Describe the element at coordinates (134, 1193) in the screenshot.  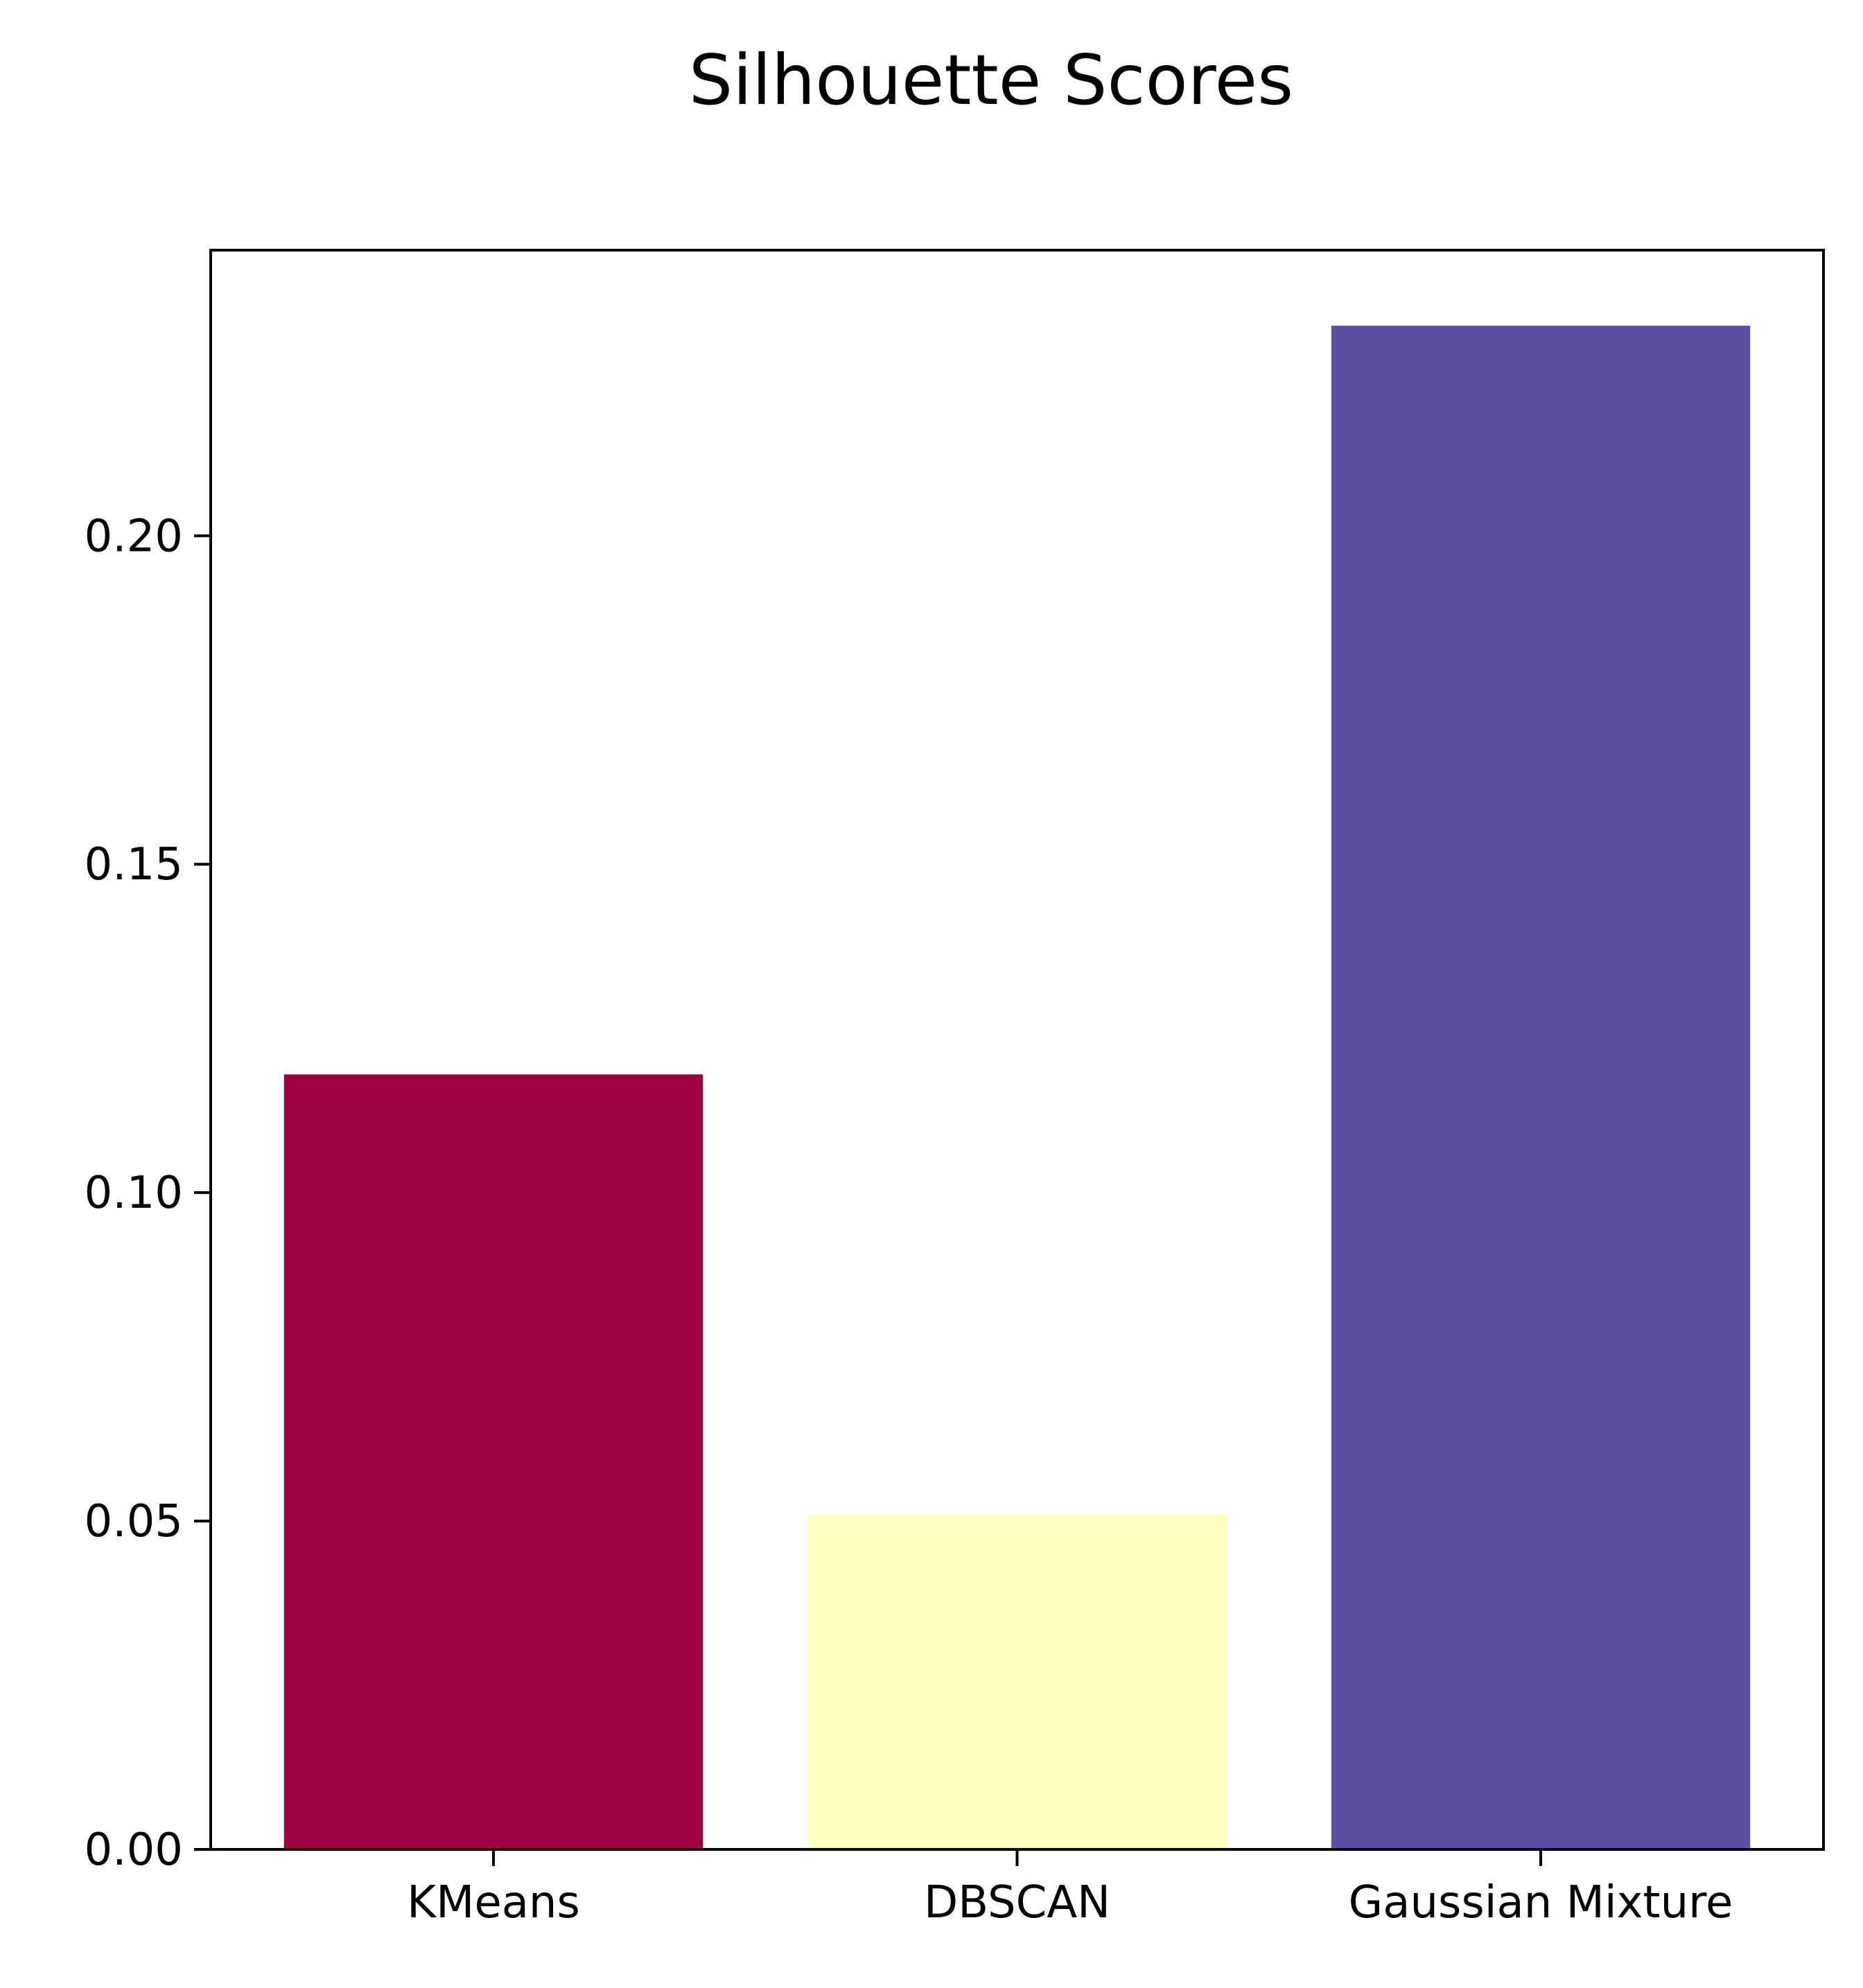
I see `y-tick-label: 0.10` at that location.